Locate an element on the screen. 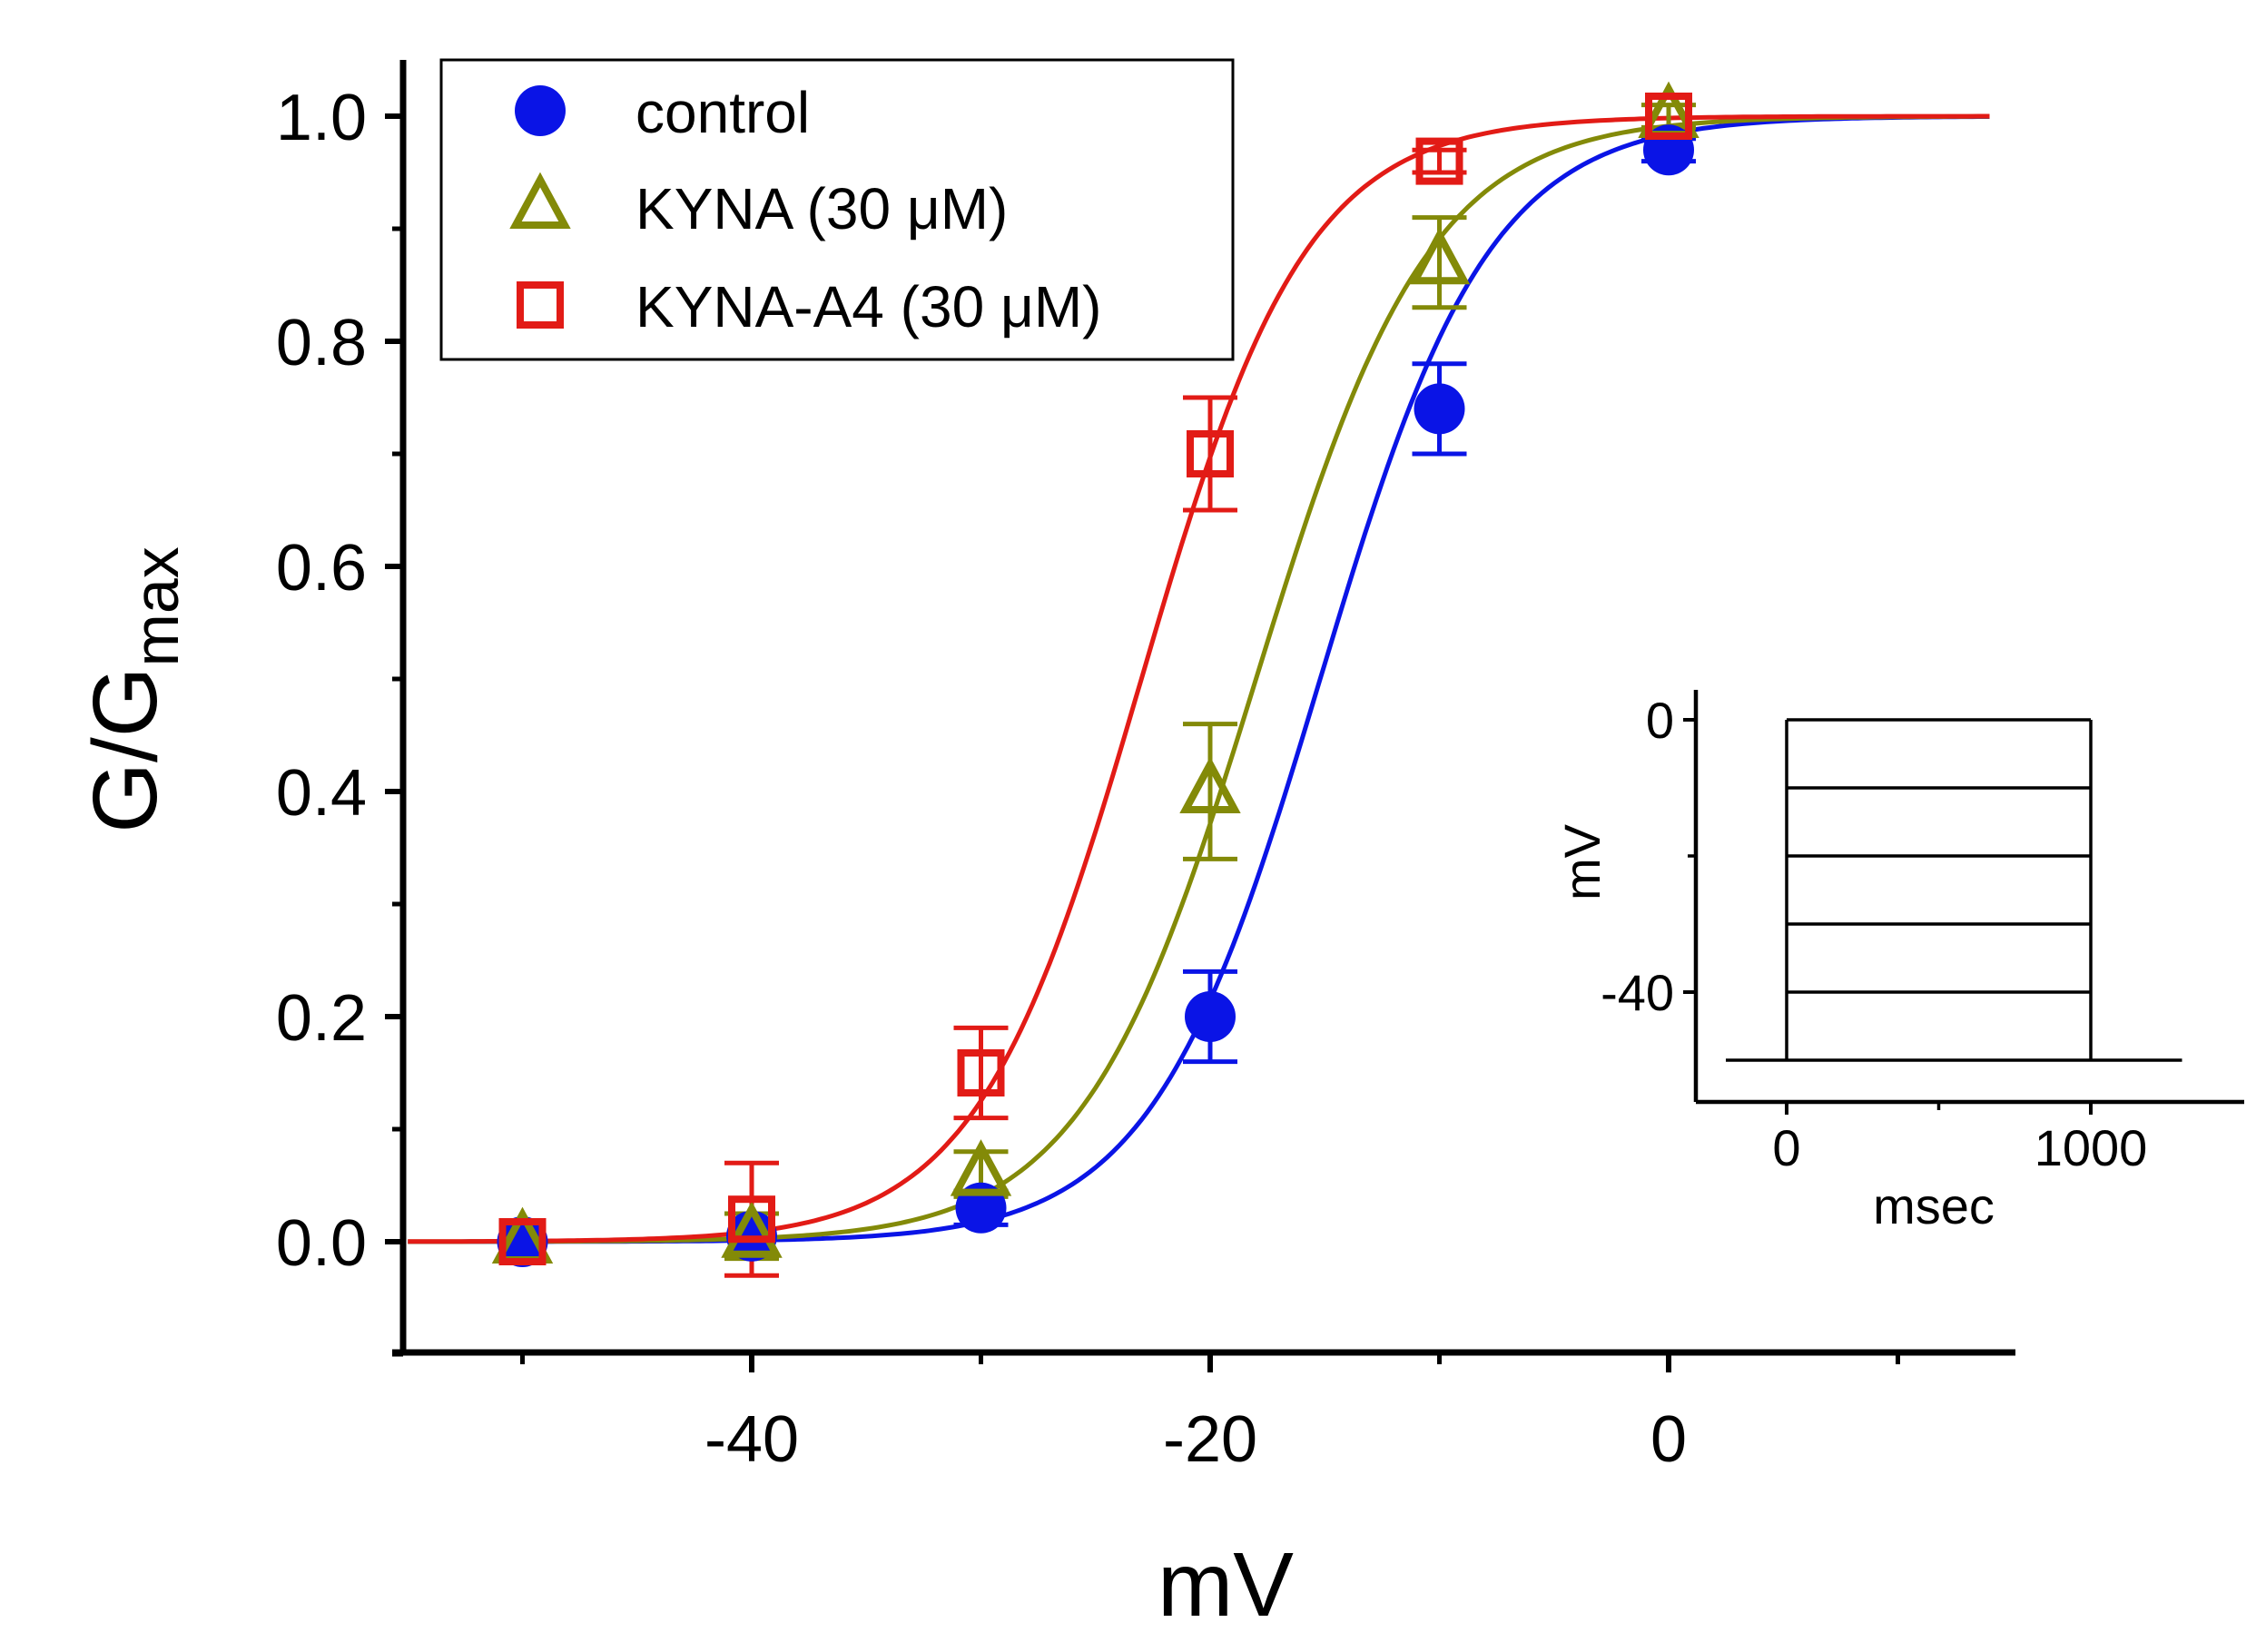 The height and width of the screenshot is (1652, 2266). y-axis-label-main: G/G is located at coordinates (125, 749).